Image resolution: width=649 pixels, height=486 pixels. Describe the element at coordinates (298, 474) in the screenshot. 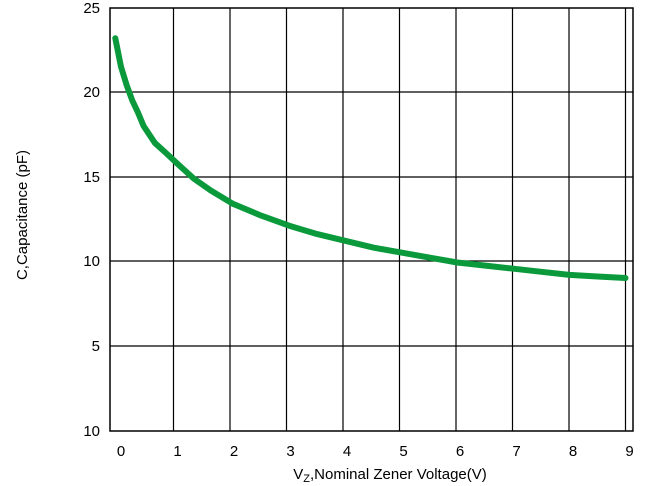

I see `x-axis-title-main: V` at that location.